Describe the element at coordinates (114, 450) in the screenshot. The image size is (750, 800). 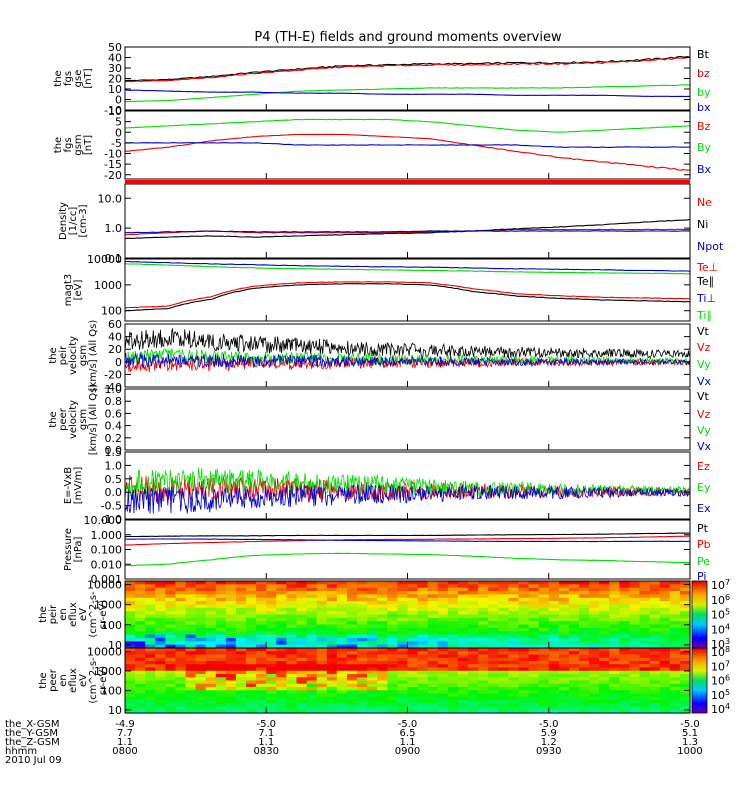
I see `y-tick-label: 0.0` at that location.